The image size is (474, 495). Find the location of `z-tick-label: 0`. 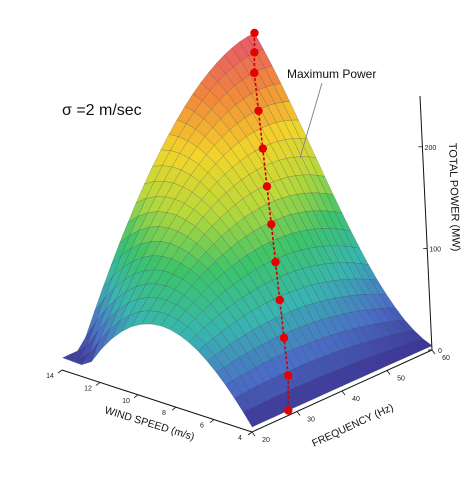

z-tick-label: 0 is located at coordinates (440, 351).